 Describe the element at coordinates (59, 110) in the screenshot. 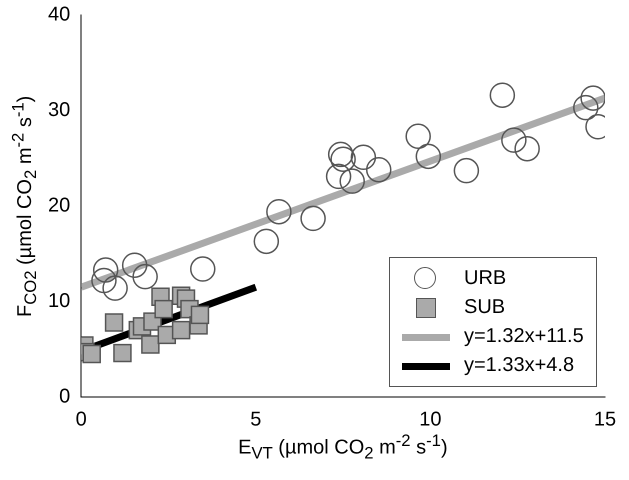

I see `y-tick-label: 30` at that location.